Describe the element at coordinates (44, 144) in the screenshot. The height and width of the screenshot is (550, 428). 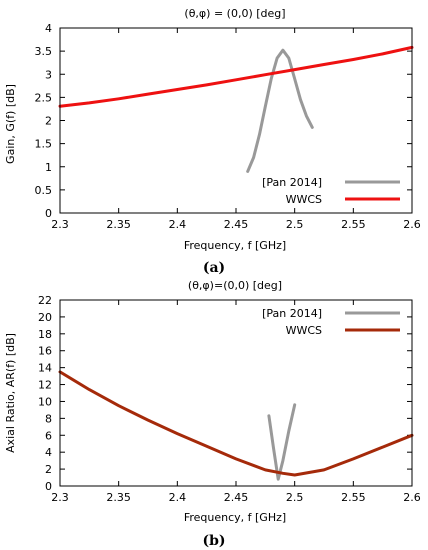
I see `y-tick-label: 1.5` at that location.